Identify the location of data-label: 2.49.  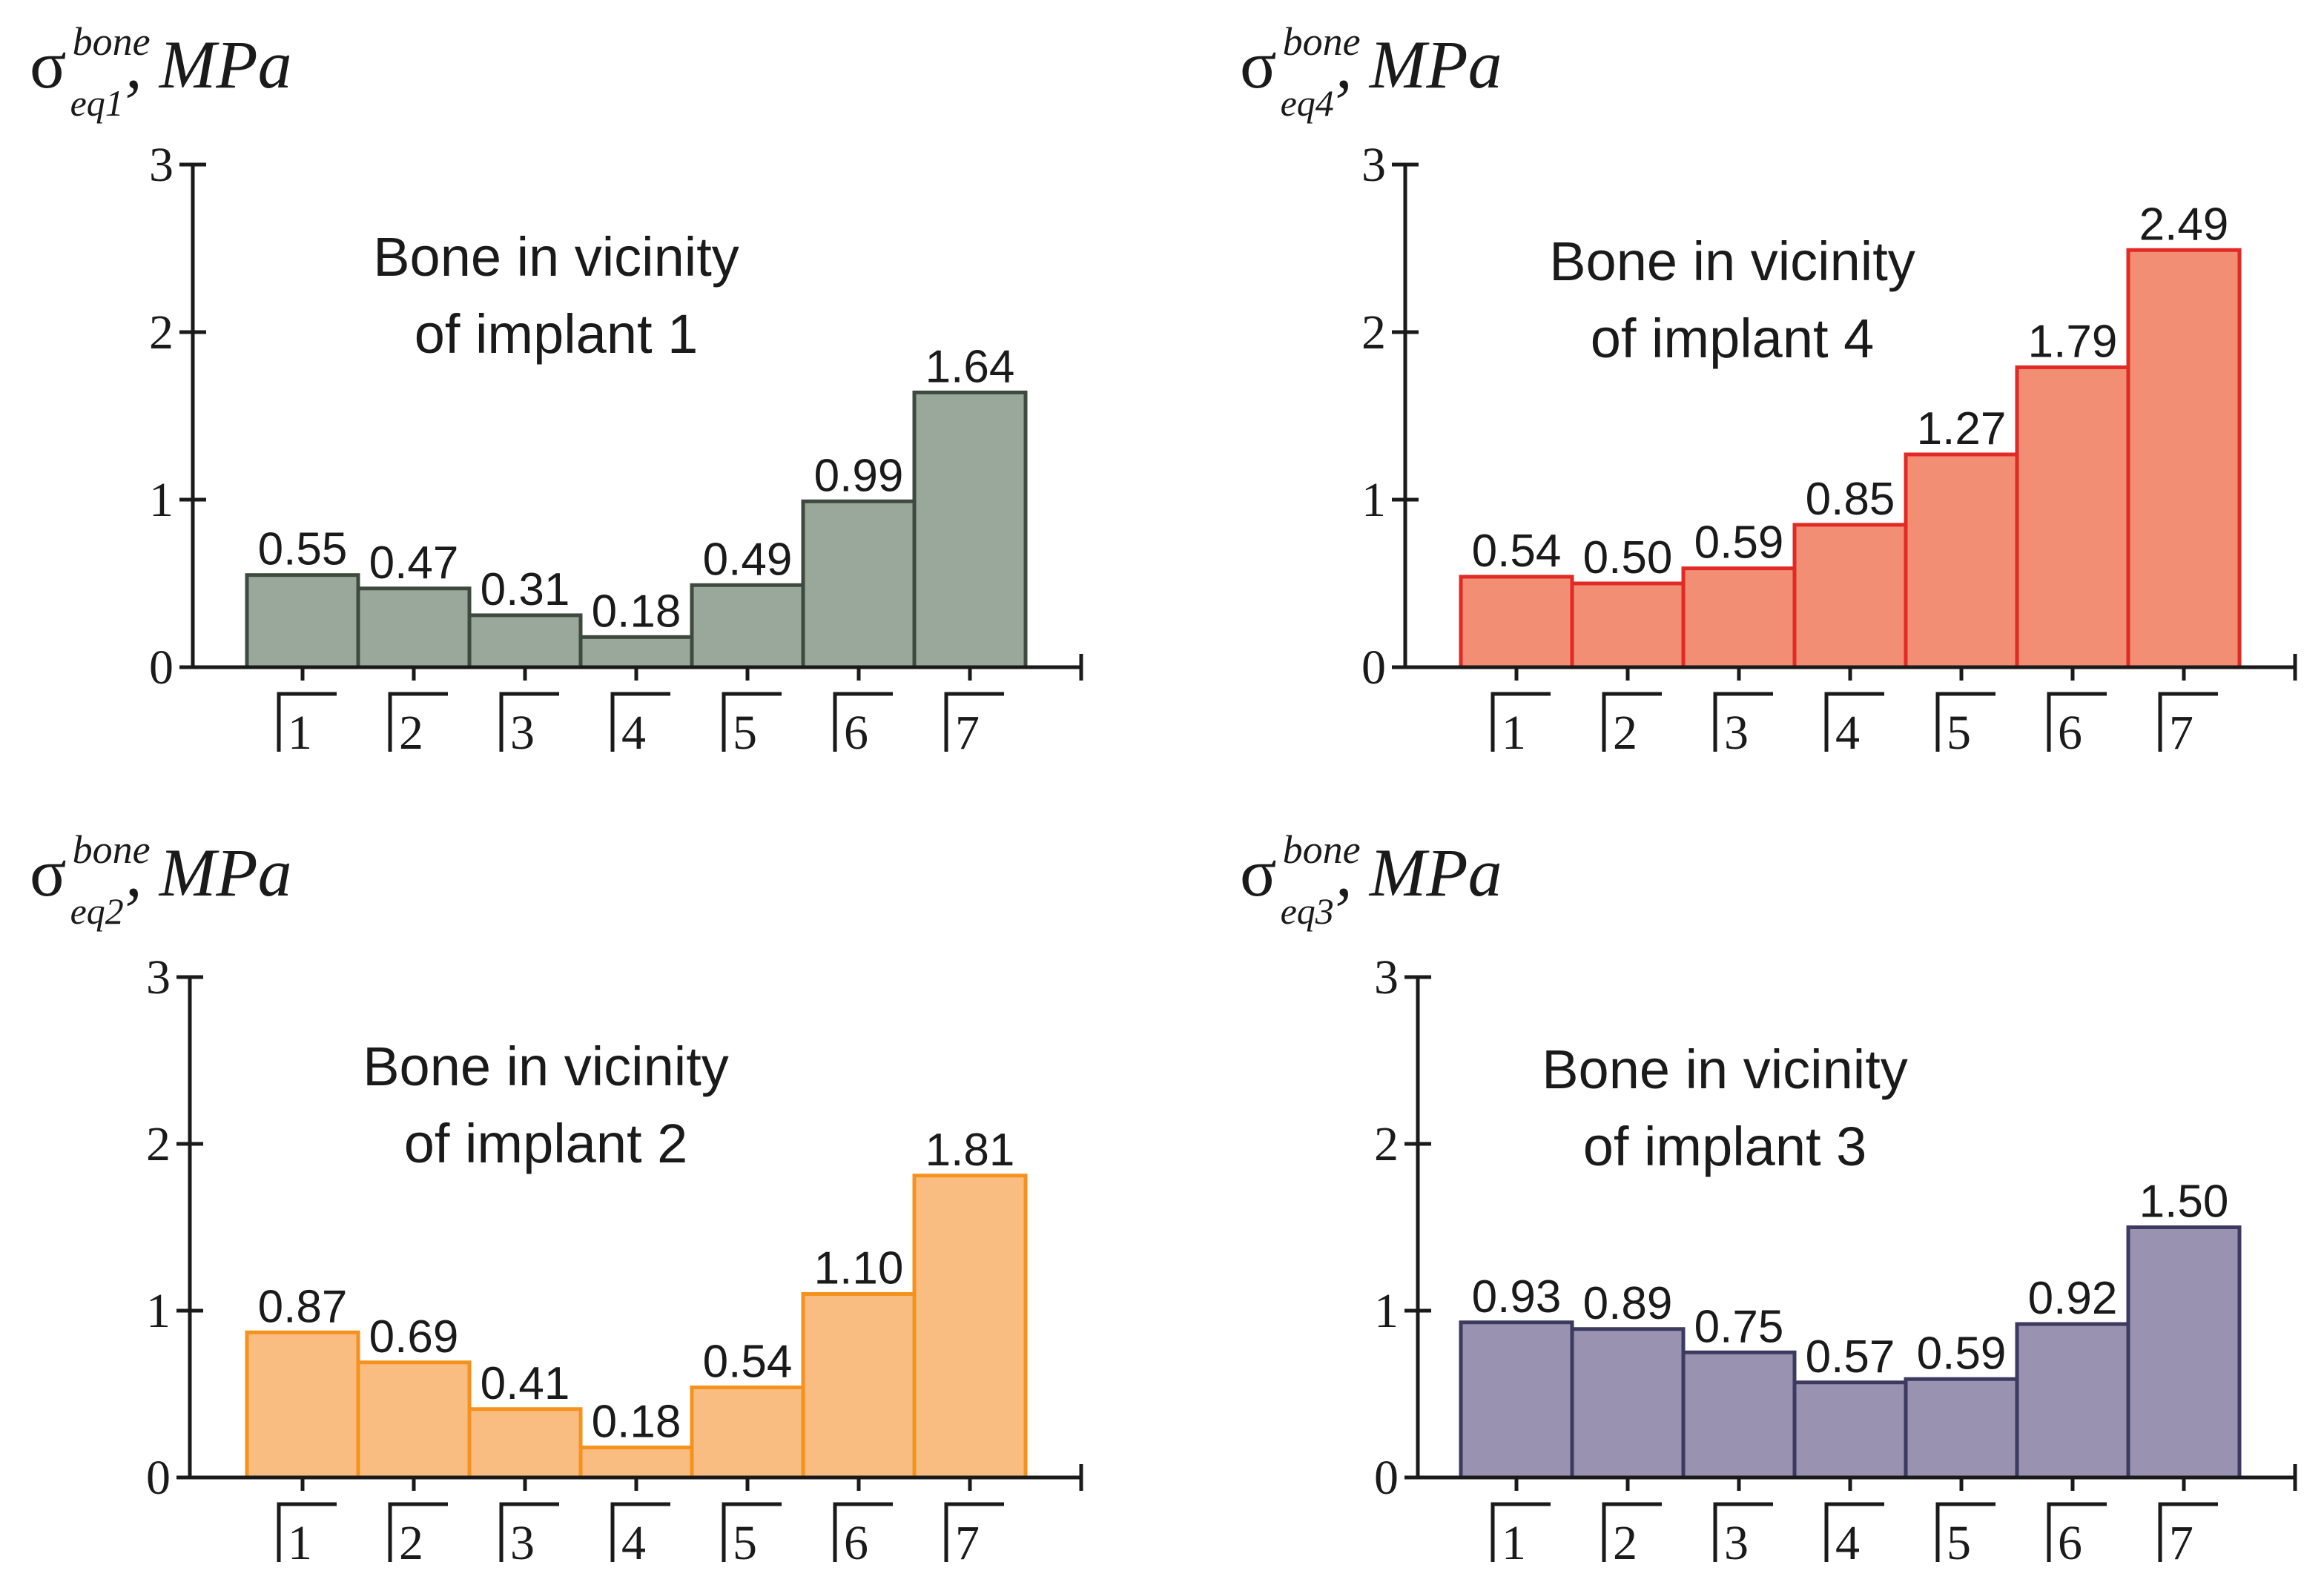
(2184, 224).